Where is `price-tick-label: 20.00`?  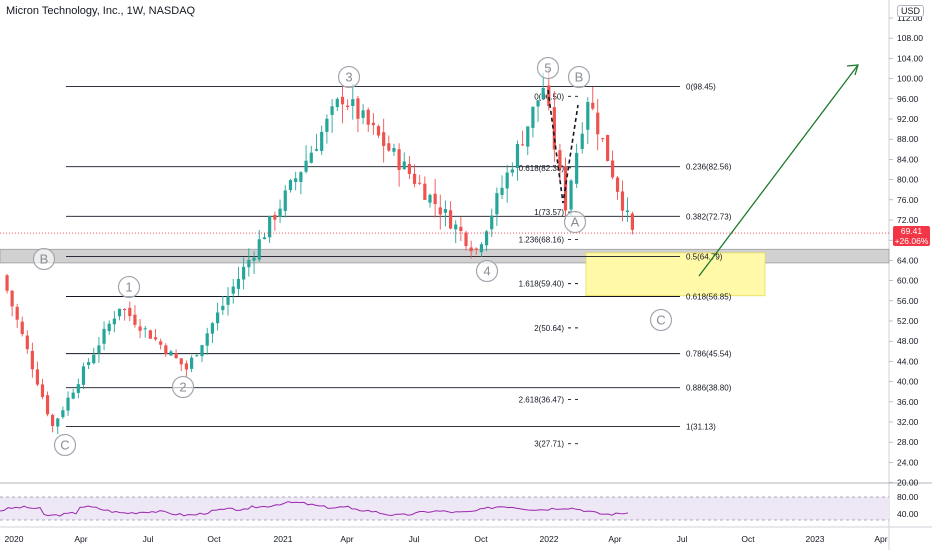
price-tick-label: 20.00 is located at coordinates (908, 483).